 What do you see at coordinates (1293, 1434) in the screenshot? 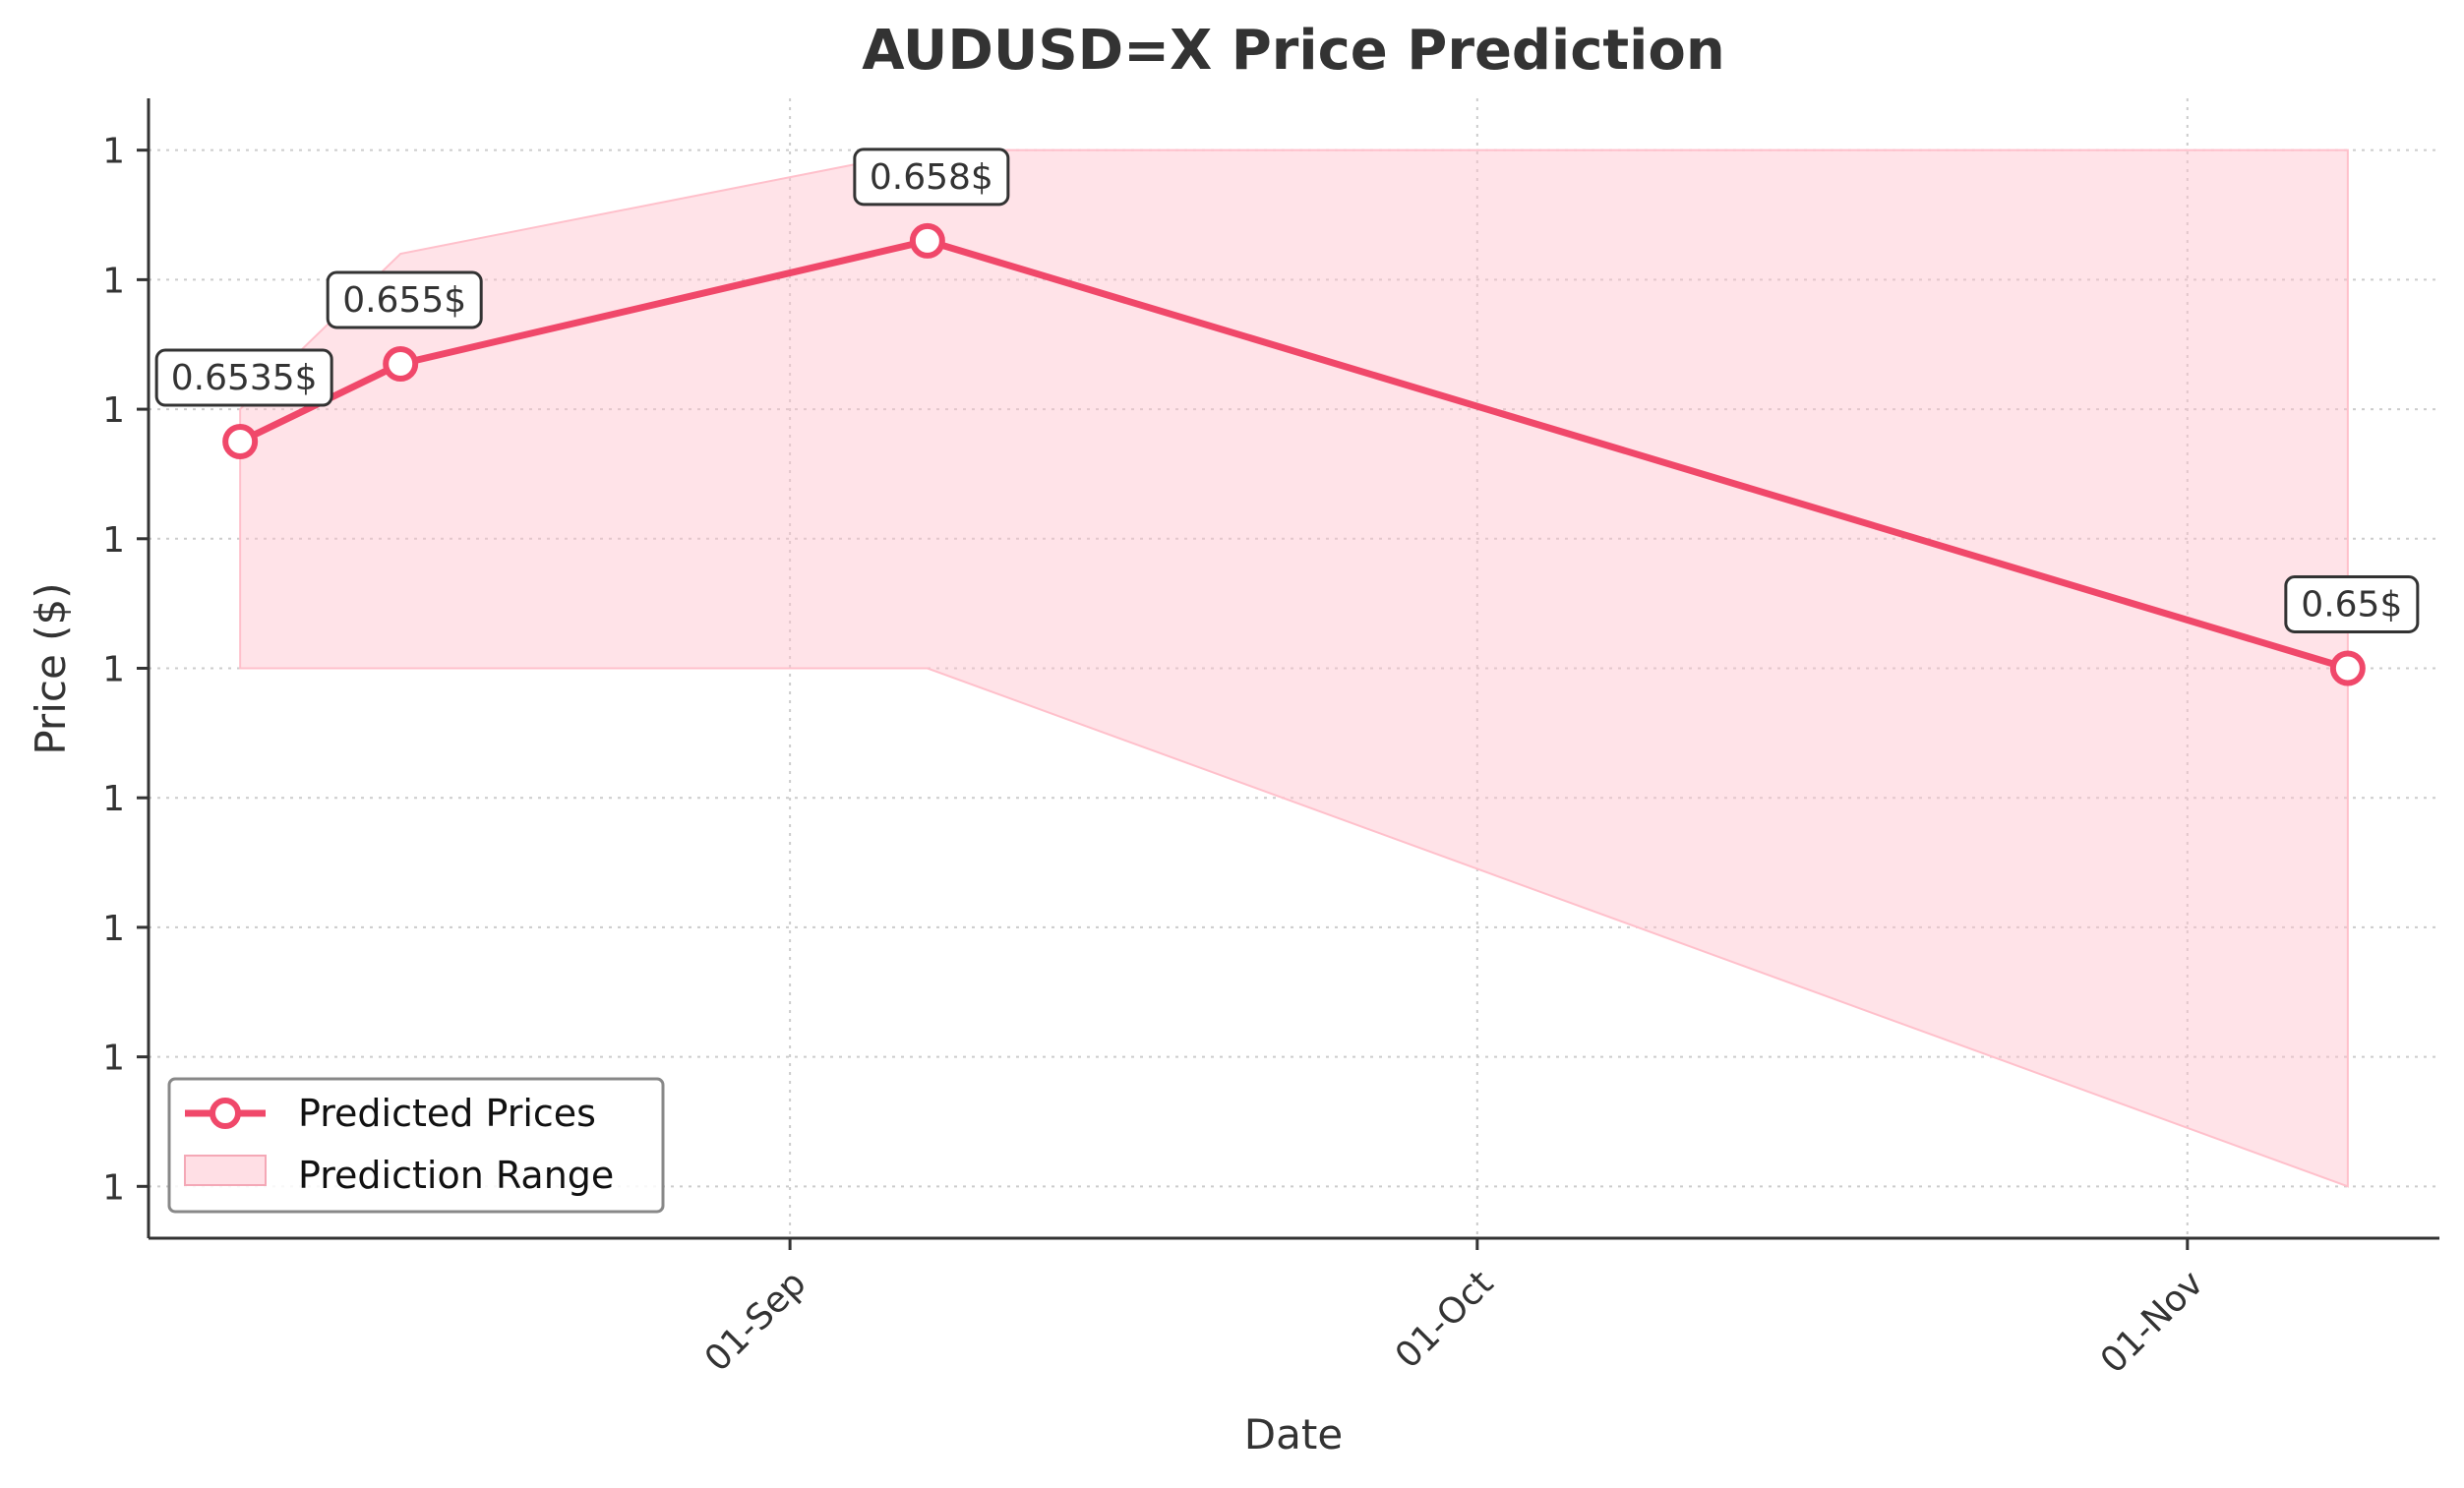
I see `x-axis-title: Date` at bounding box center [1293, 1434].